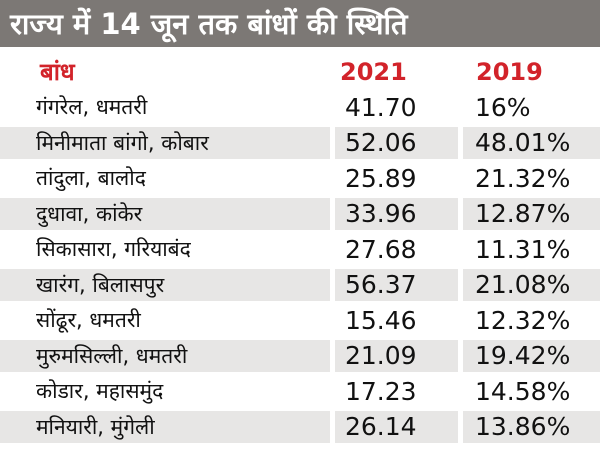  What do you see at coordinates (394, 320) in the screenshot?
I see `value-2021: 15.46` at bounding box center [394, 320].